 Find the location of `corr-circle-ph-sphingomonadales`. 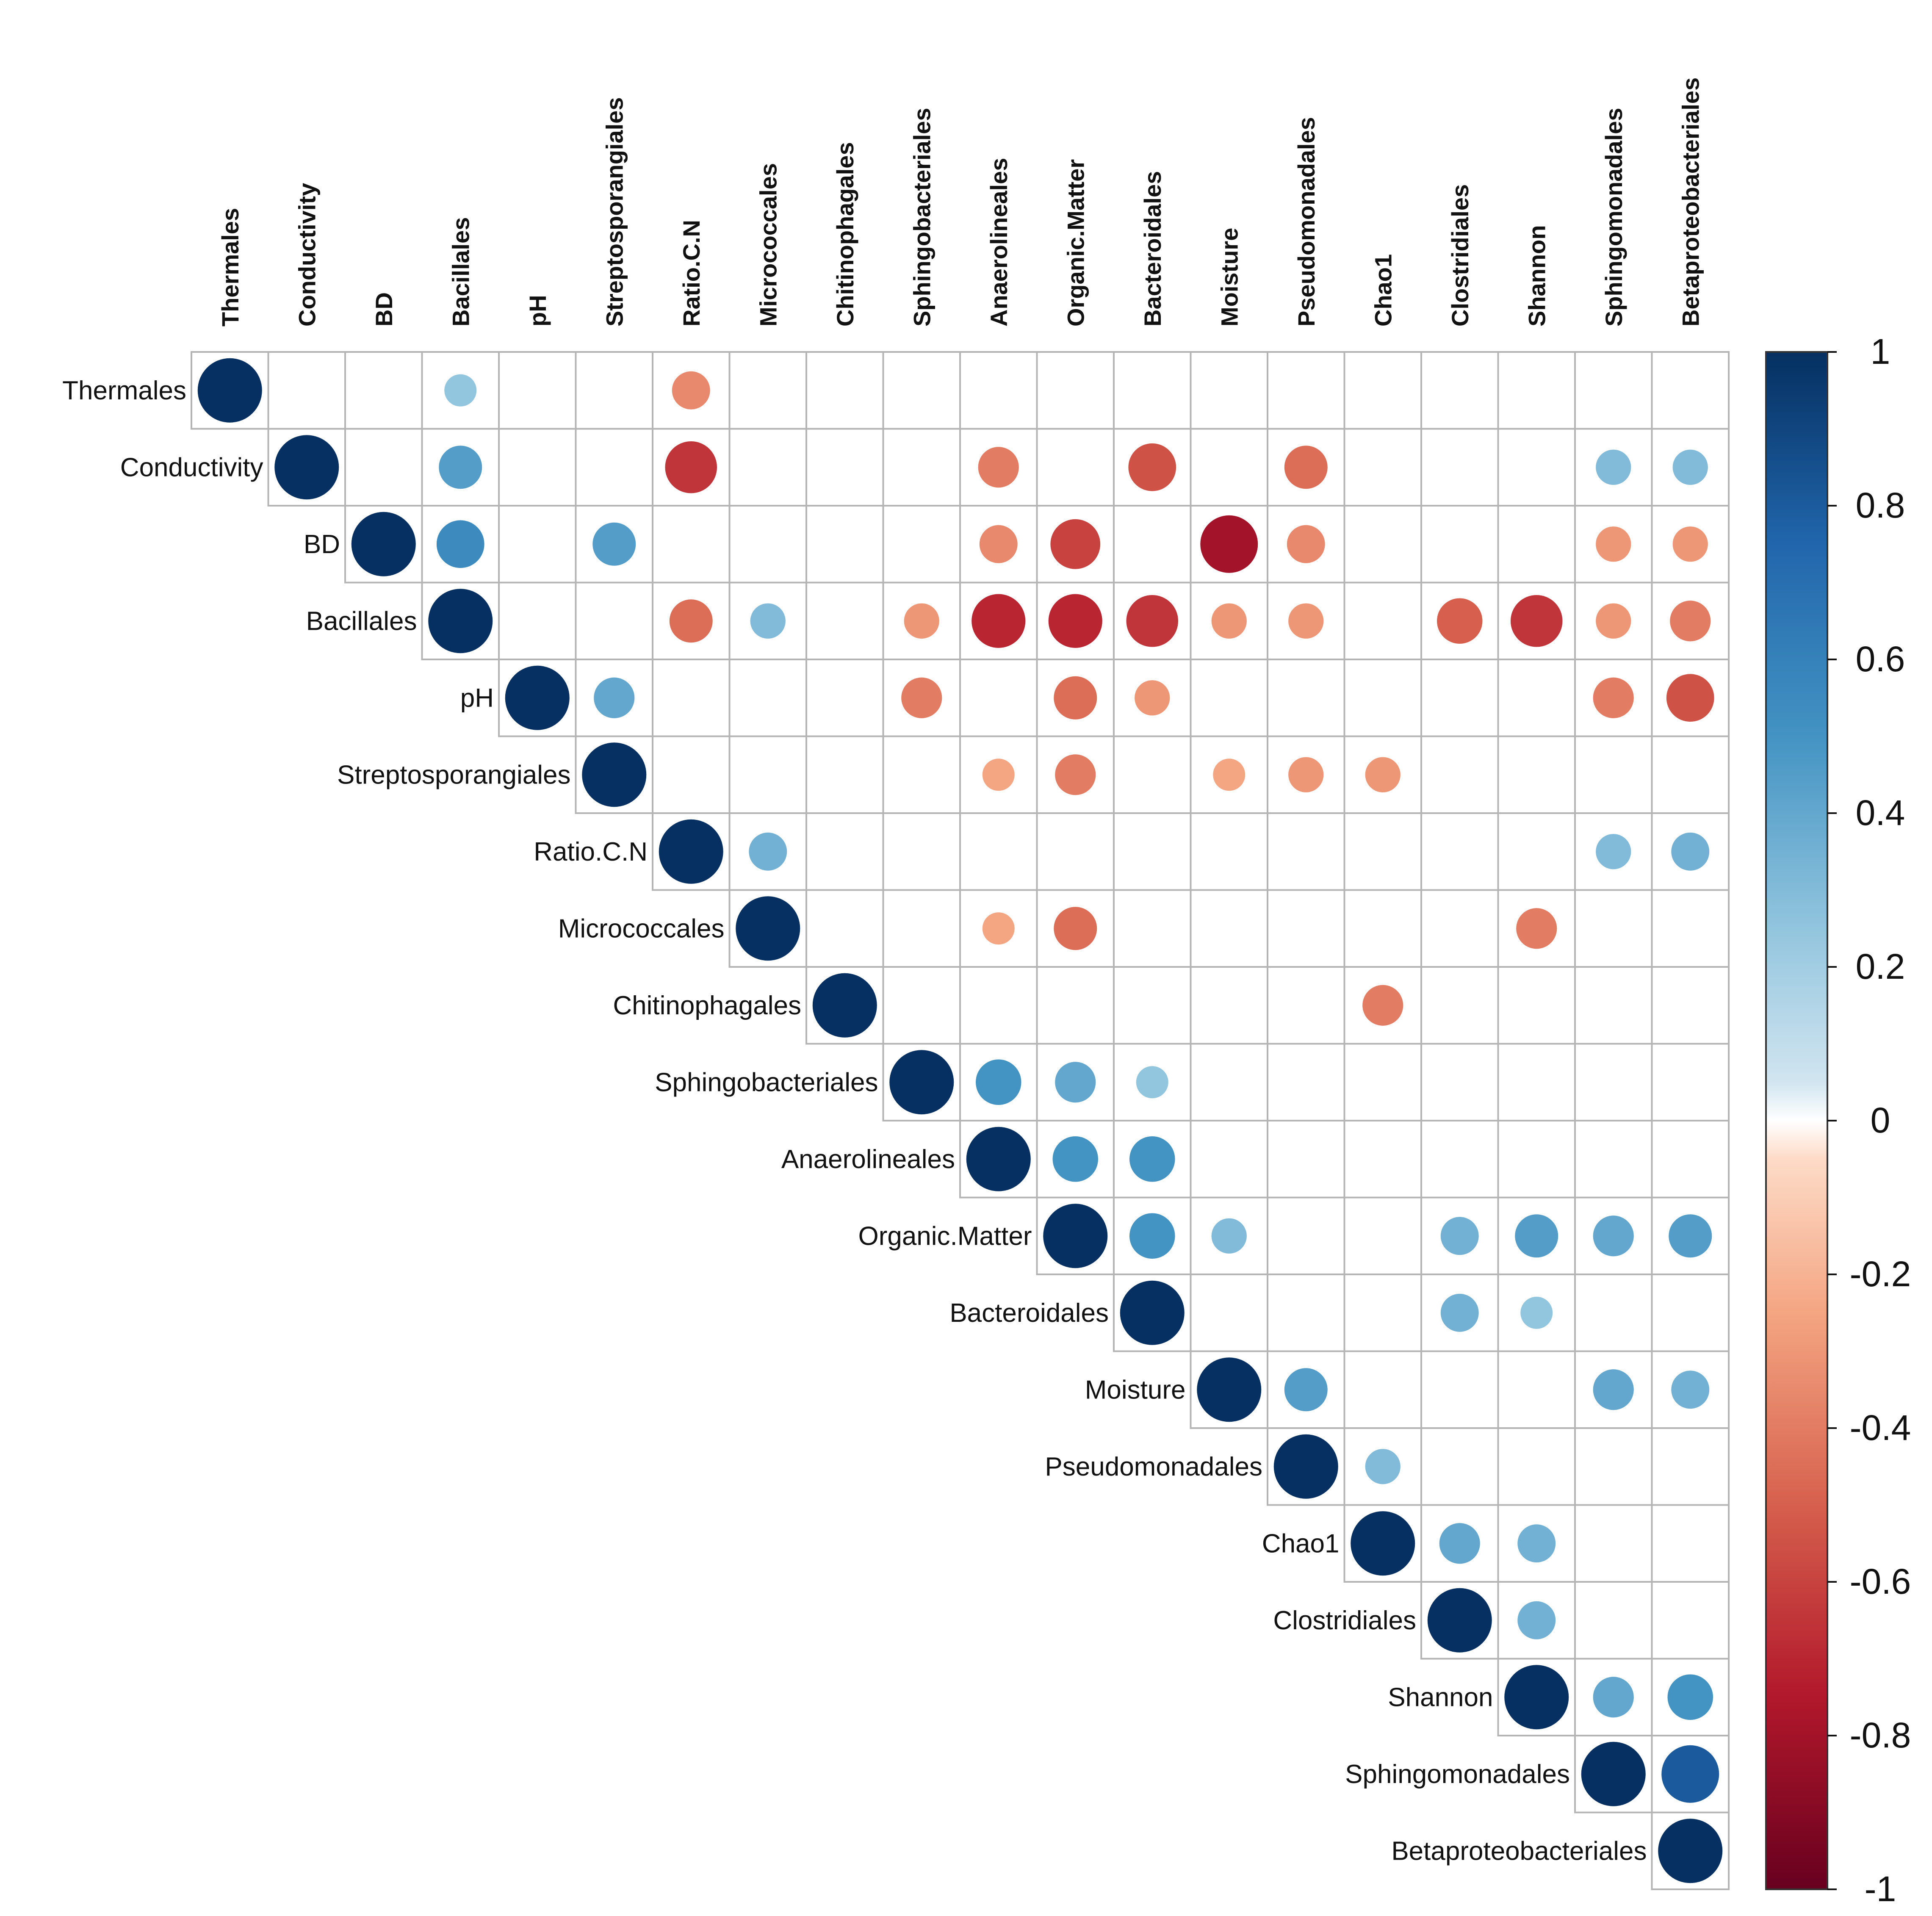

corr-circle-ph-sphingomonadales is located at coordinates (1613, 698).